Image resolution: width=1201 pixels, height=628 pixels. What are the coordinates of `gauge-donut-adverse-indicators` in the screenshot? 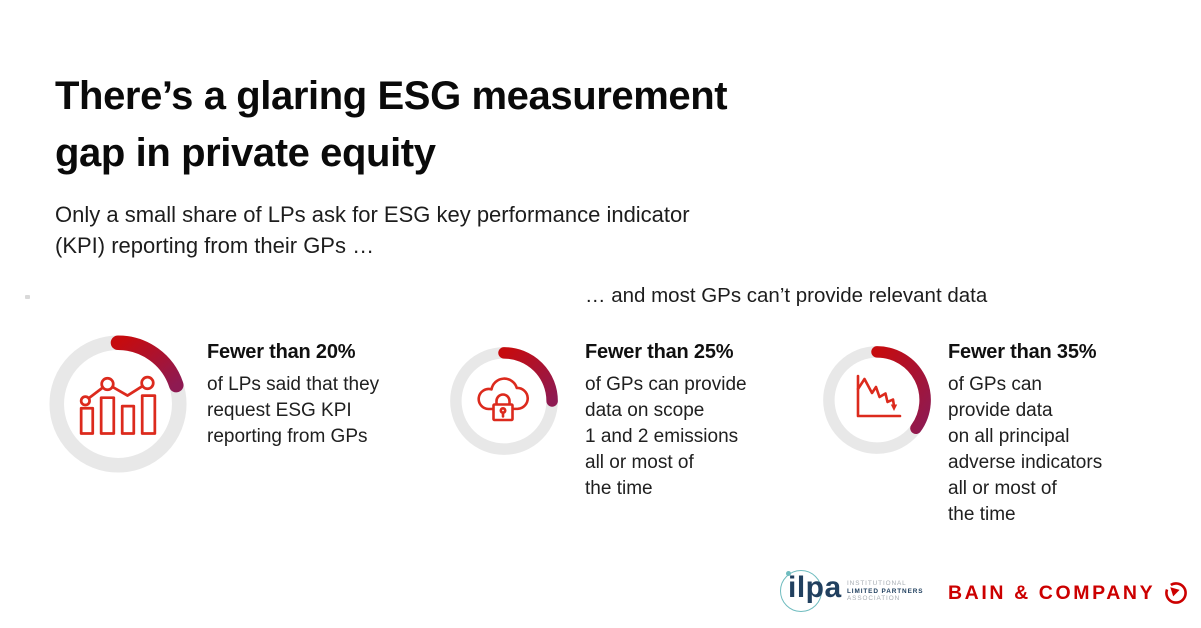 It's located at (877, 400).